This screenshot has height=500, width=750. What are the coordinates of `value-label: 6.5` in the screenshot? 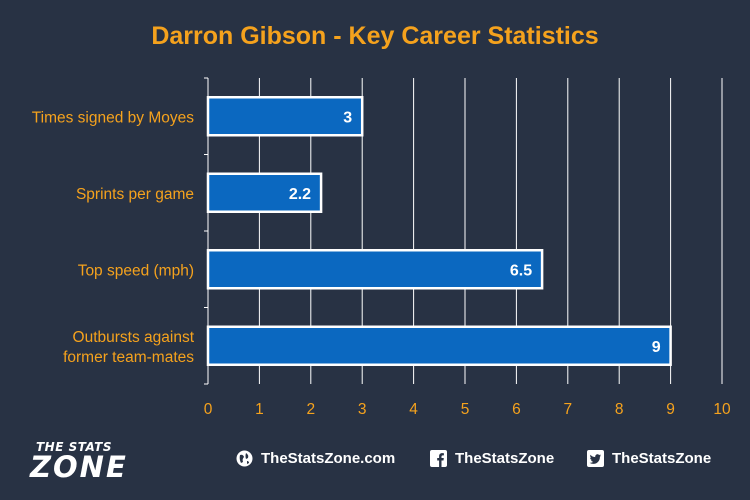 It's located at (521, 270).